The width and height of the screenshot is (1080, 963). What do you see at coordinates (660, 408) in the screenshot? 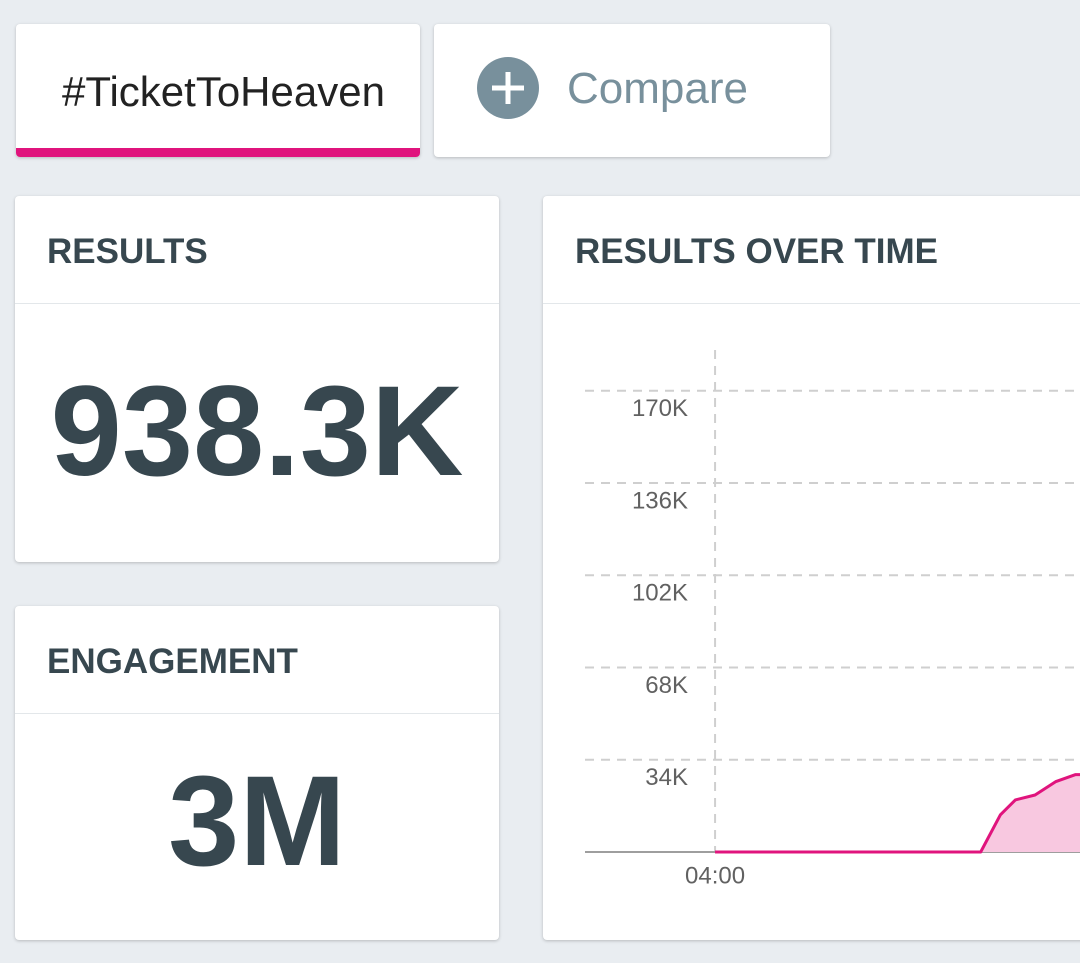
I see `y-tick-label: 170K` at bounding box center [660, 408].